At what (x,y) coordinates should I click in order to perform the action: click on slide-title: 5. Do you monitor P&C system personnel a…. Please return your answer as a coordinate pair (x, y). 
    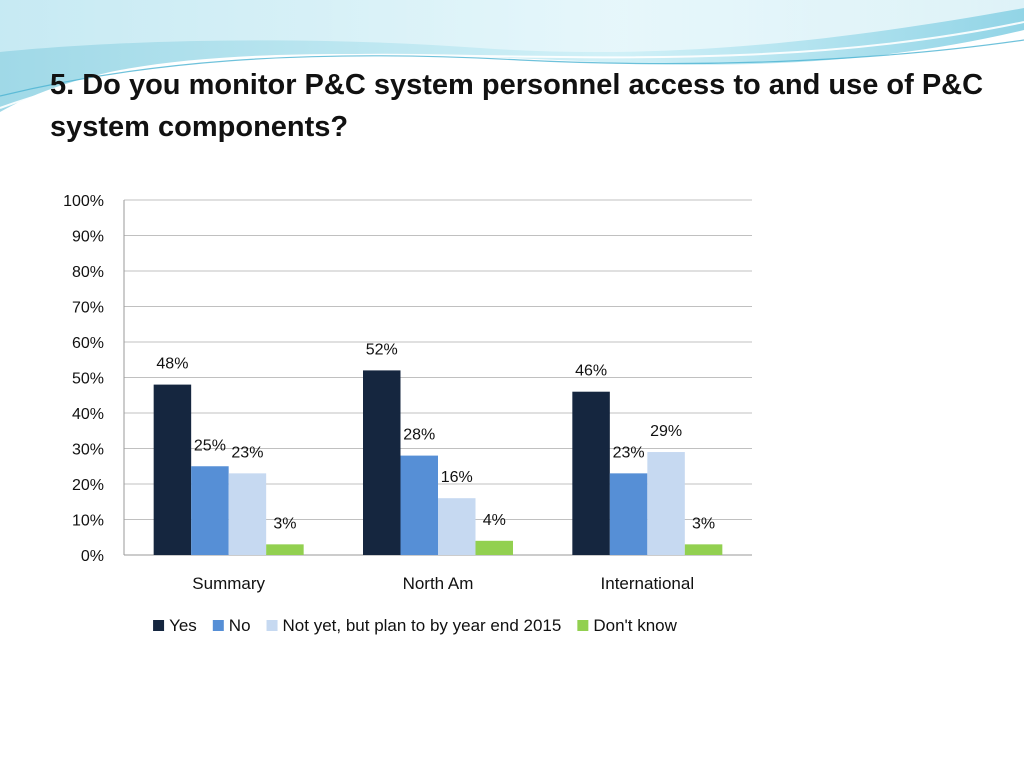
    Looking at the image, I should click on (517, 106).